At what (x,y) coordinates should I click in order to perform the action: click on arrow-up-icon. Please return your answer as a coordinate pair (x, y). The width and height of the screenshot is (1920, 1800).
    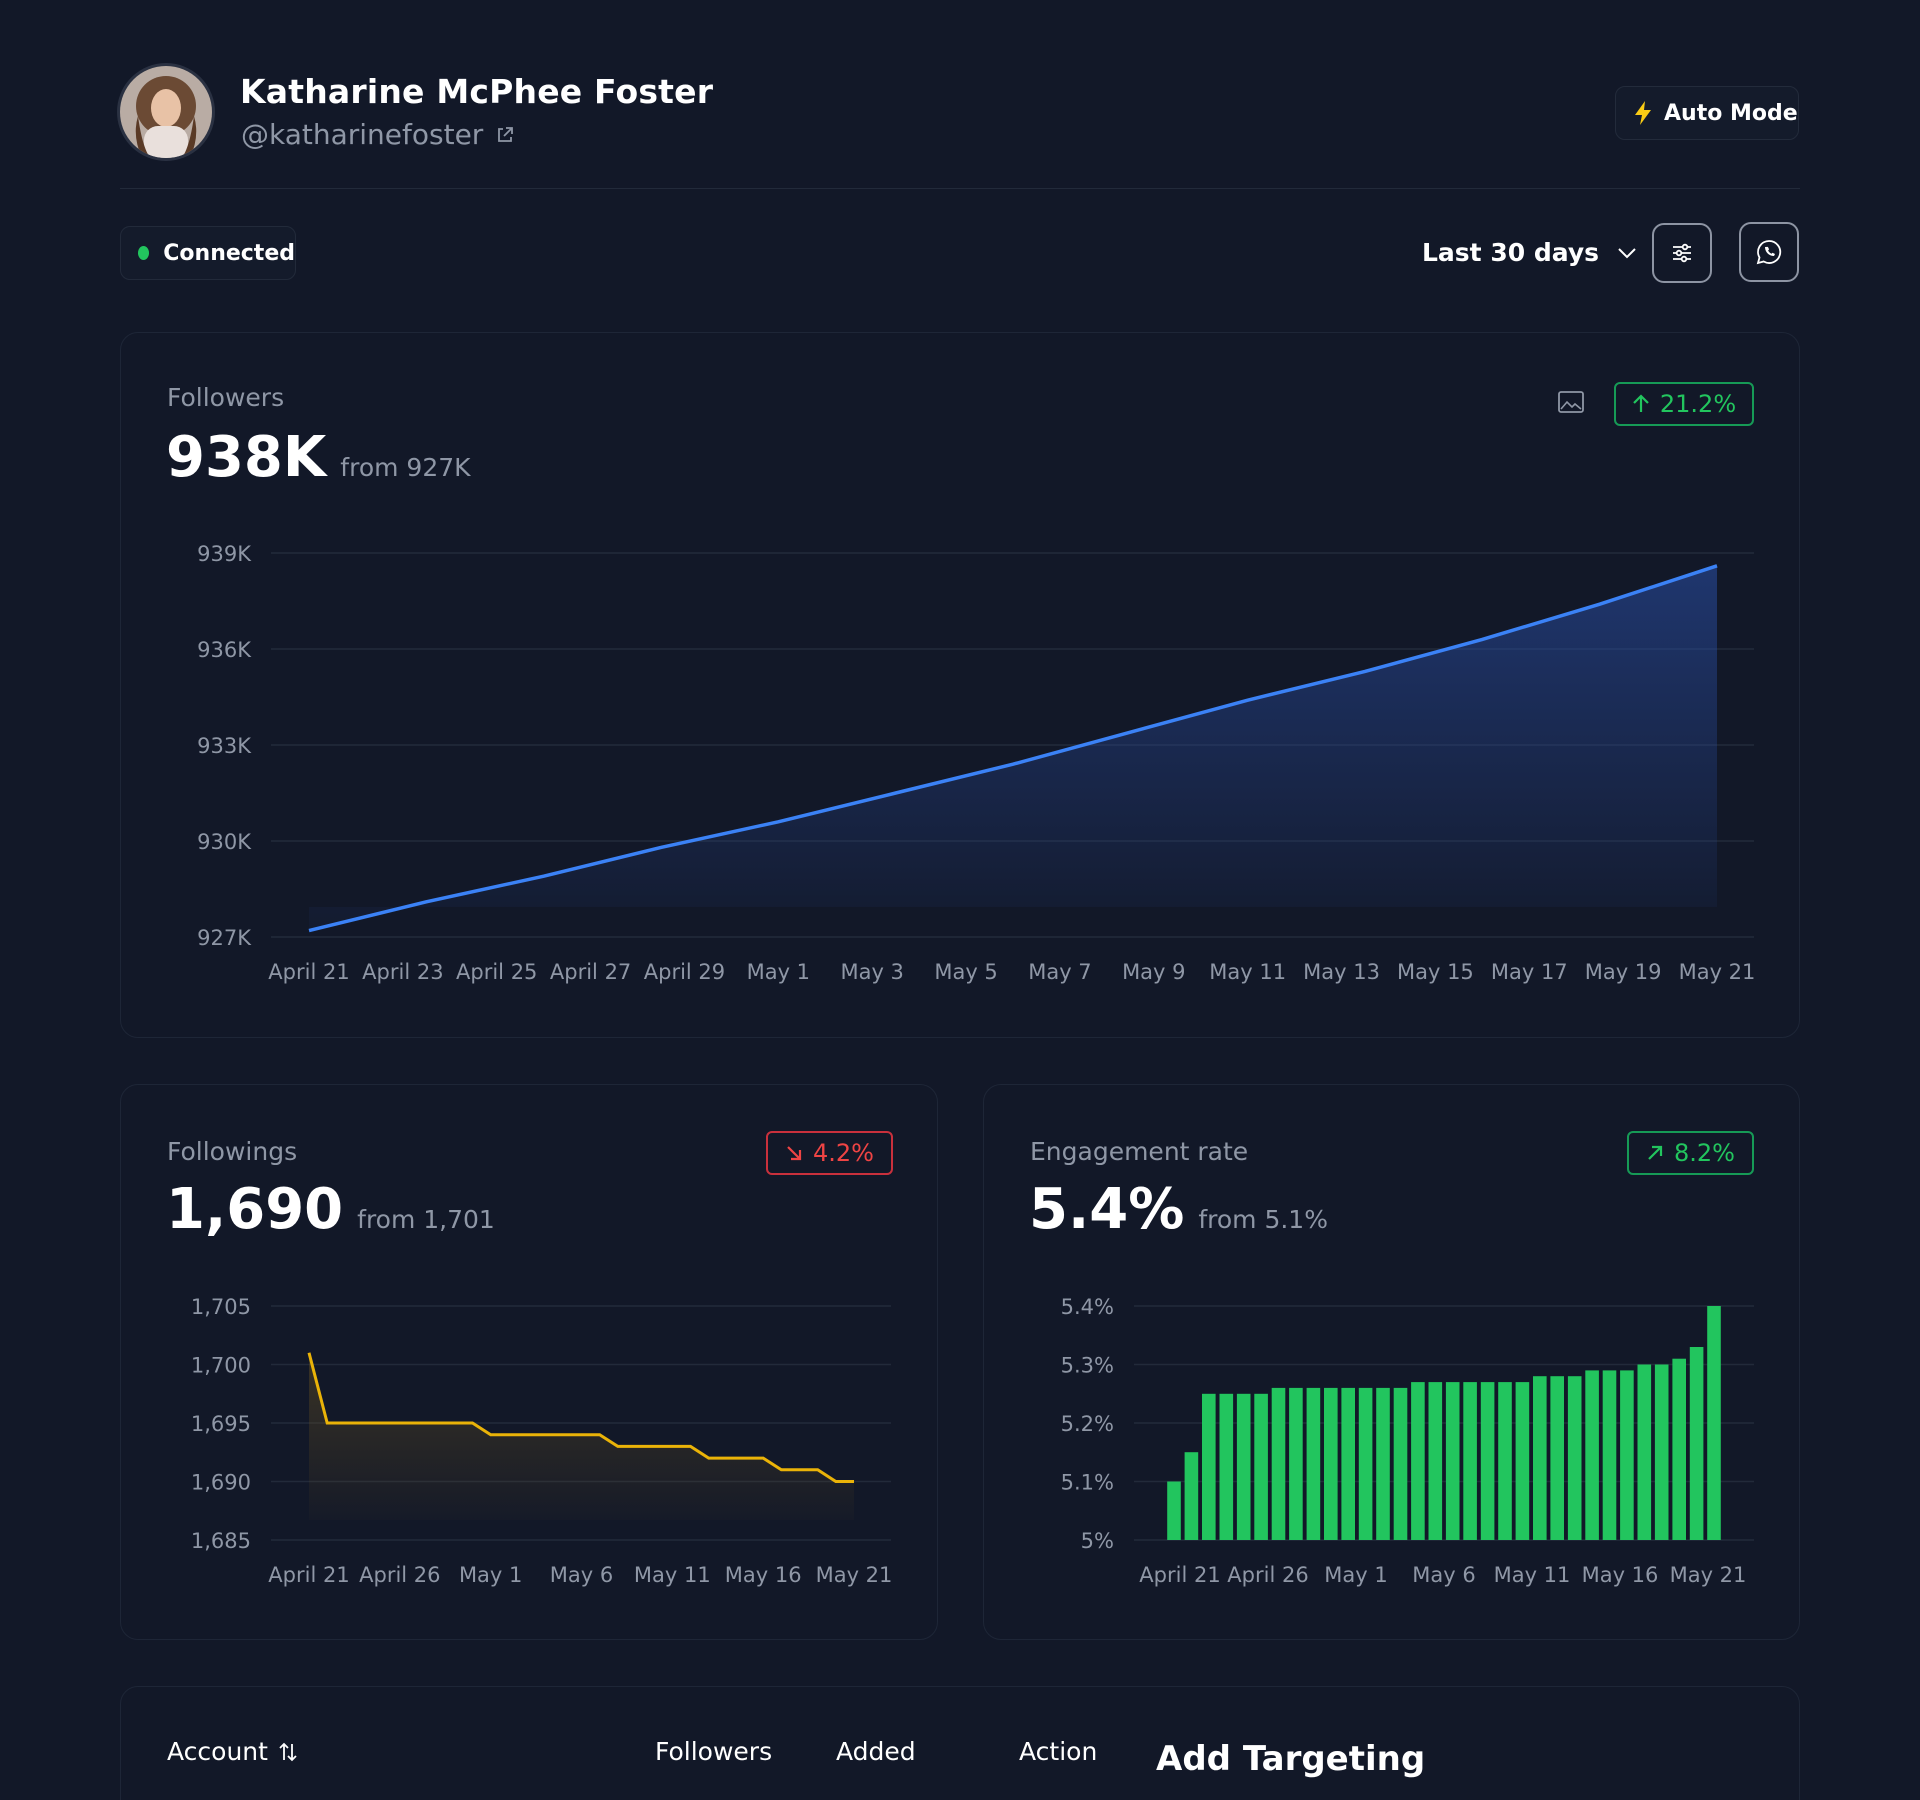
    Looking at the image, I should click on (1641, 403).